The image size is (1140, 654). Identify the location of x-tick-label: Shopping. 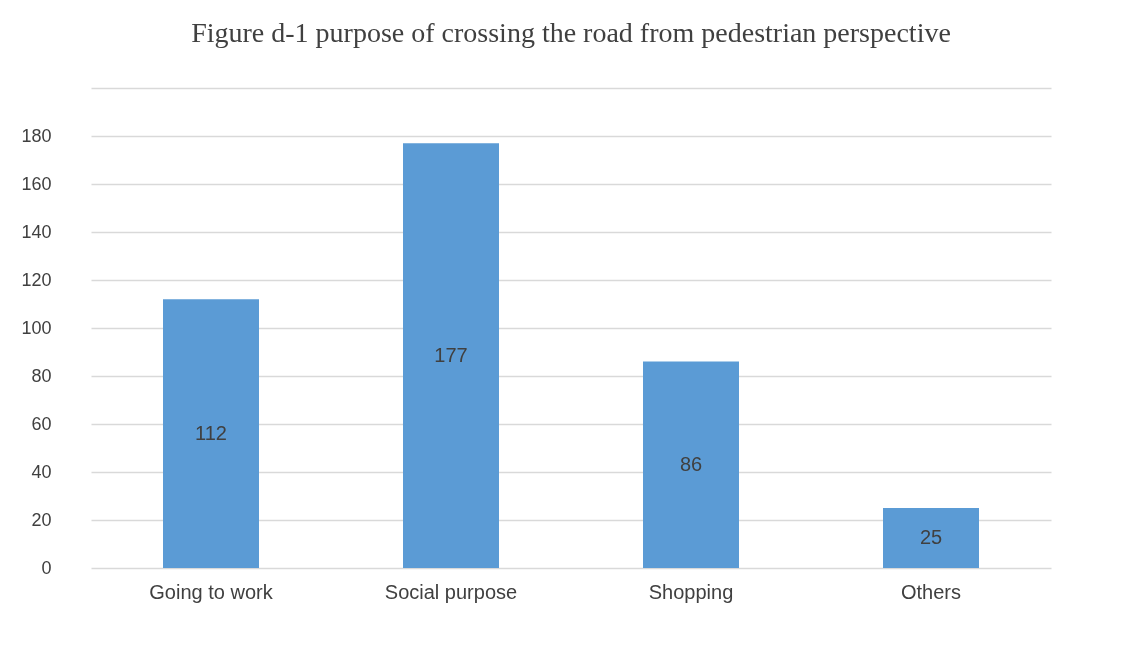
(691, 591).